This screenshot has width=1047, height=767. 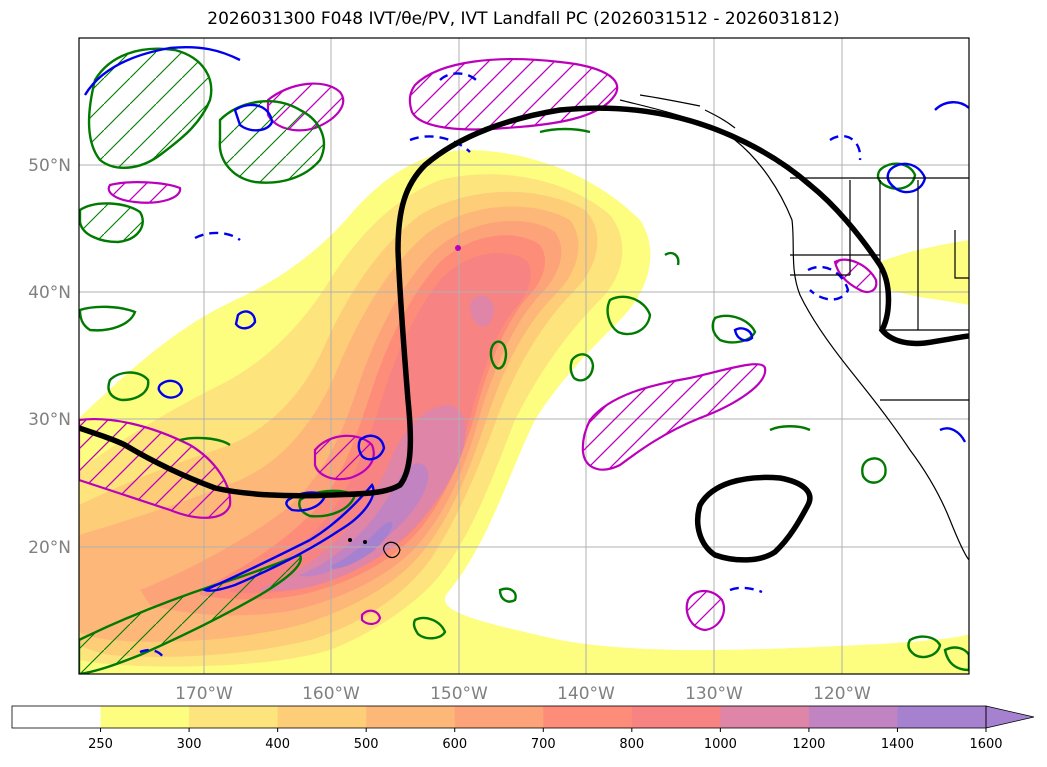 What do you see at coordinates (746, 590) in the screenshot?
I see `pv-dashed-south` at bounding box center [746, 590].